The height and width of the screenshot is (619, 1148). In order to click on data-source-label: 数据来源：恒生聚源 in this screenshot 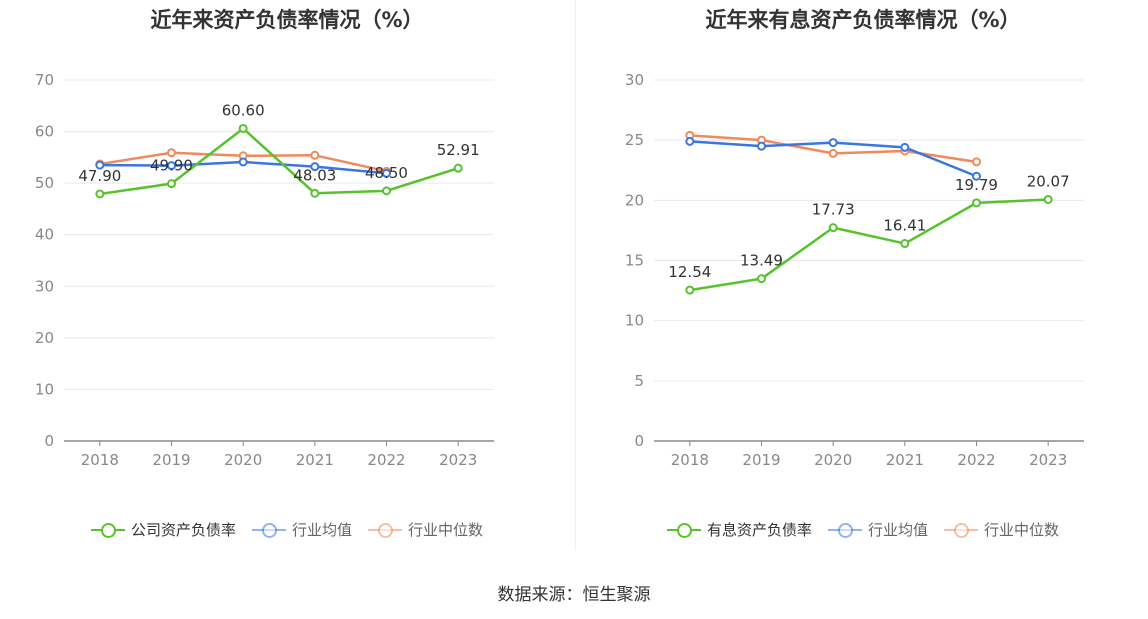, I will do `click(574, 595)`.